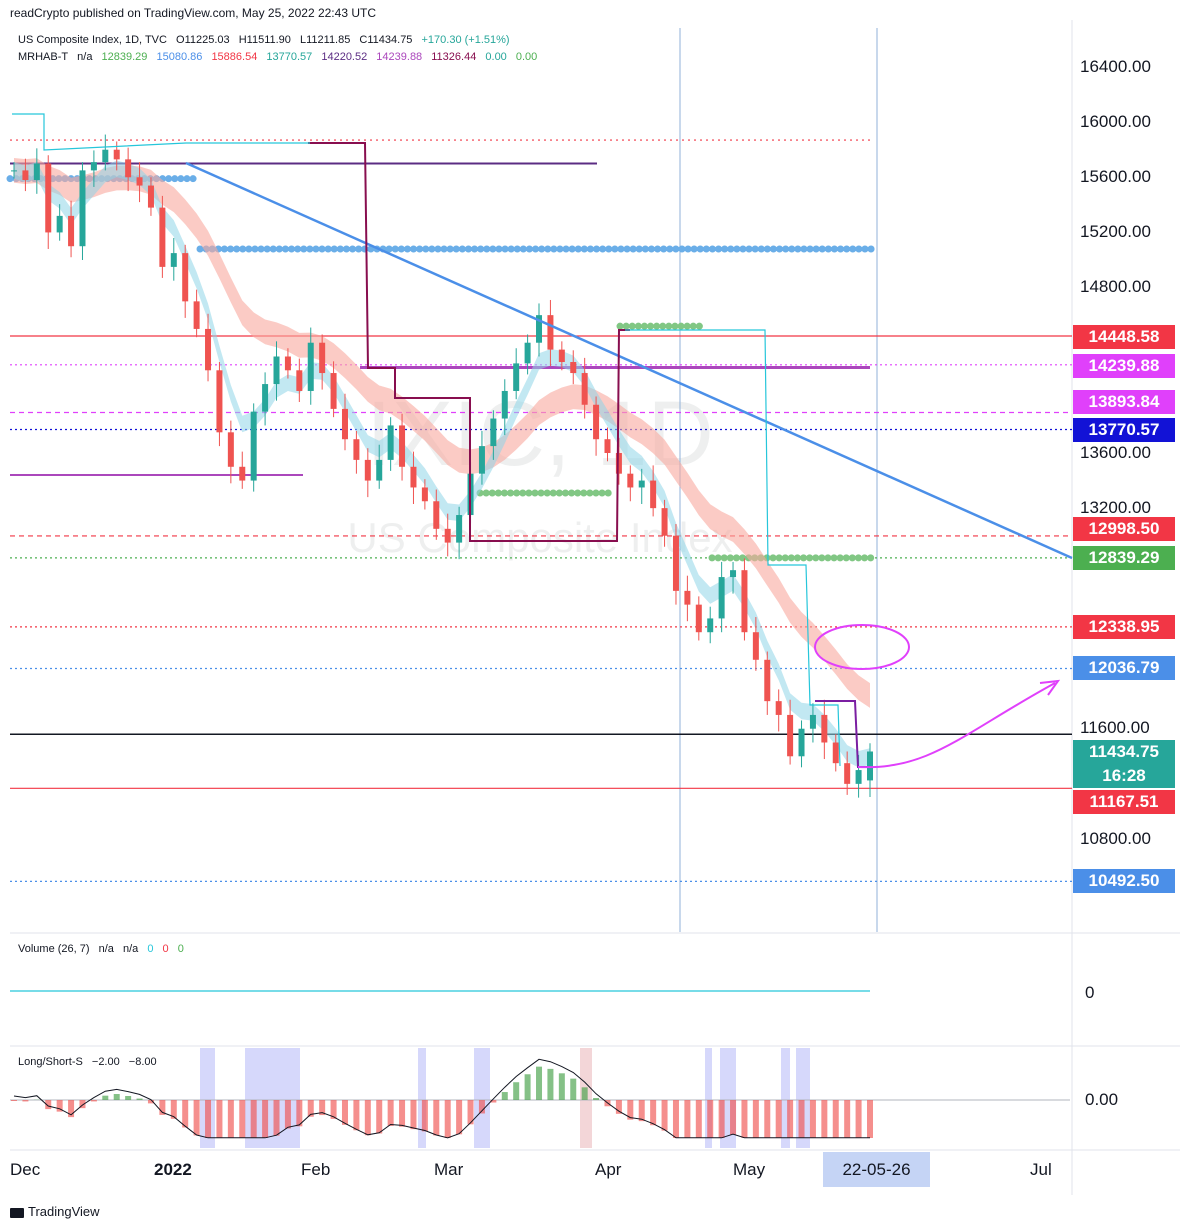 The image size is (1190, 1230). What do you see at coordinates (469, 342) in the screenshot?
I see `step-line-purple` at bounding box center [469, 342].